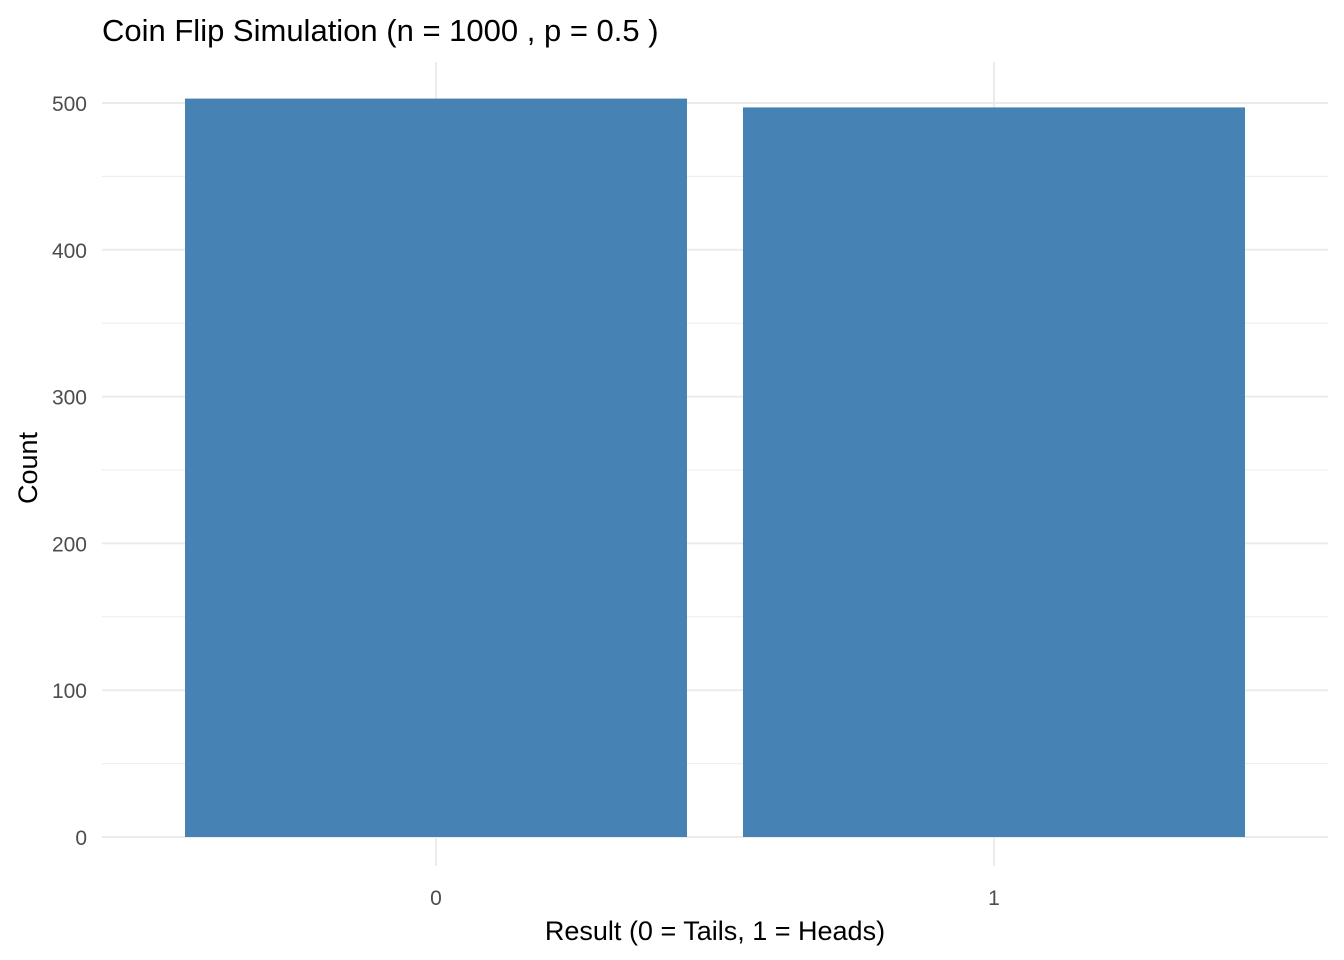 The height and width of the screenshot is (960, 1344). What do you see at coordinates (994, 898) in the screenshot?
I see `x-tick-label: 1` at bounding box center [994, 898].